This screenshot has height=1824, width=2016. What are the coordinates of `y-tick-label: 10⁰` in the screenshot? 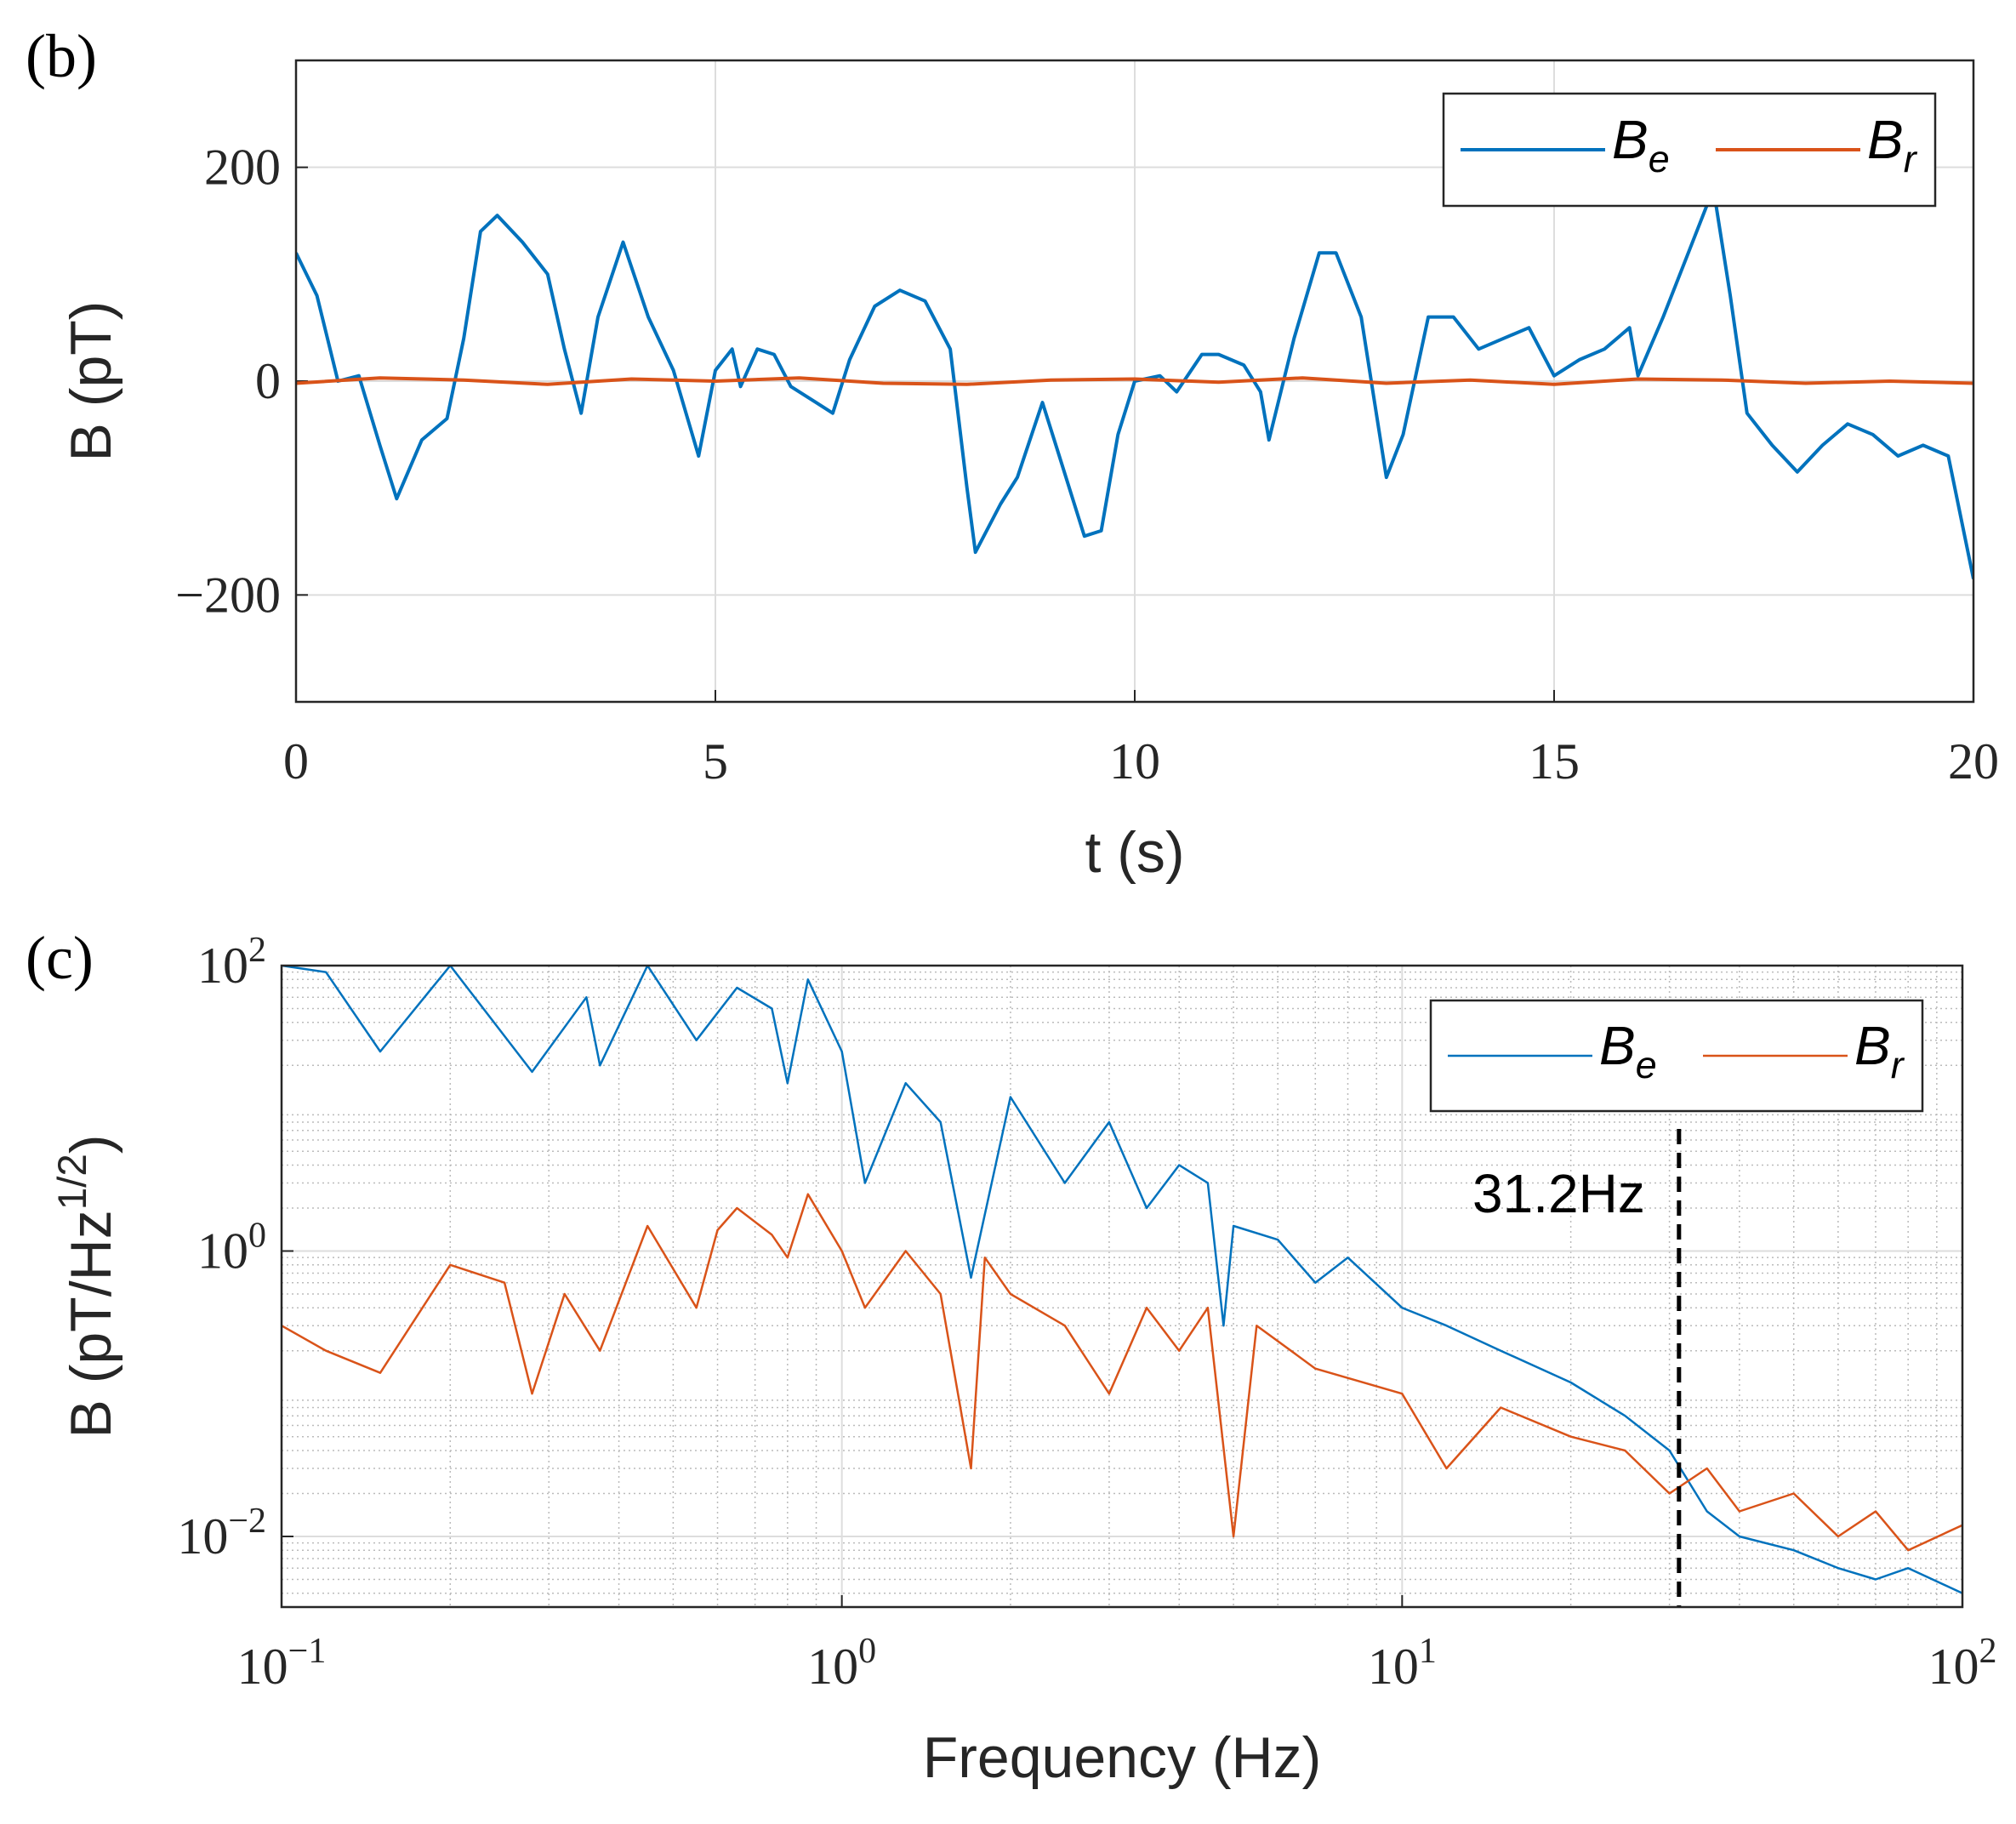 It's located at (232, 1248).